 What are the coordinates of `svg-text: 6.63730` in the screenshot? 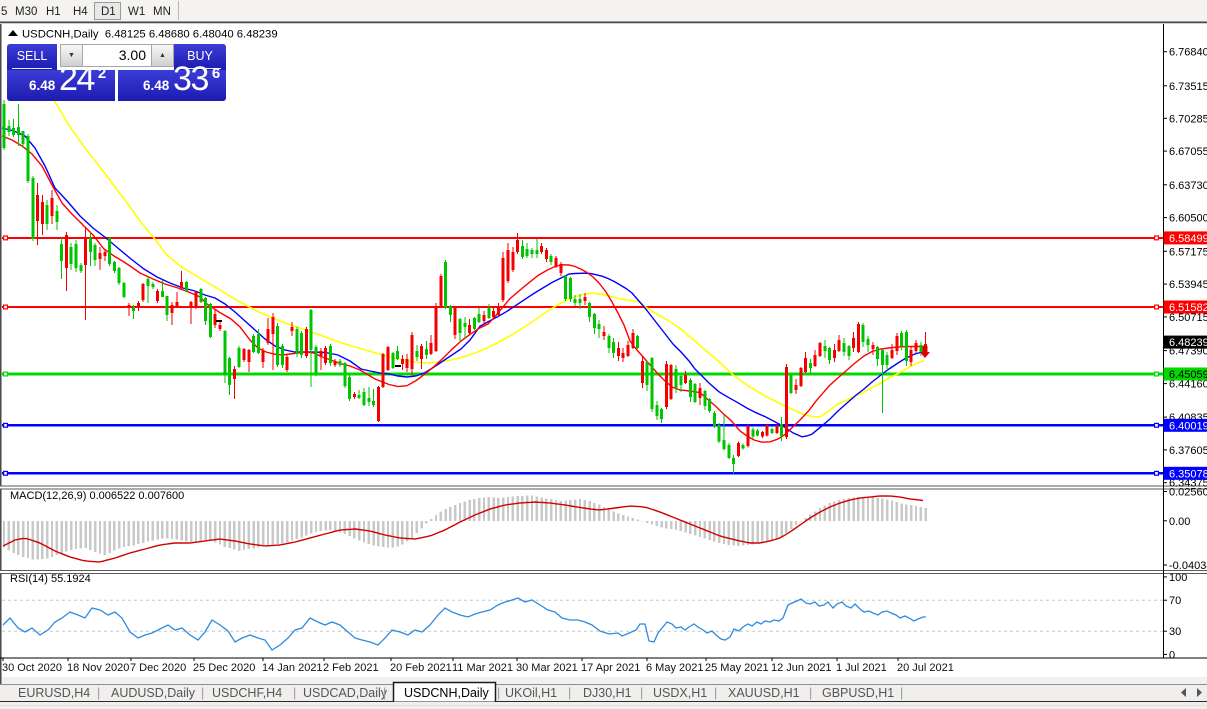 It's located at (1188, 186).